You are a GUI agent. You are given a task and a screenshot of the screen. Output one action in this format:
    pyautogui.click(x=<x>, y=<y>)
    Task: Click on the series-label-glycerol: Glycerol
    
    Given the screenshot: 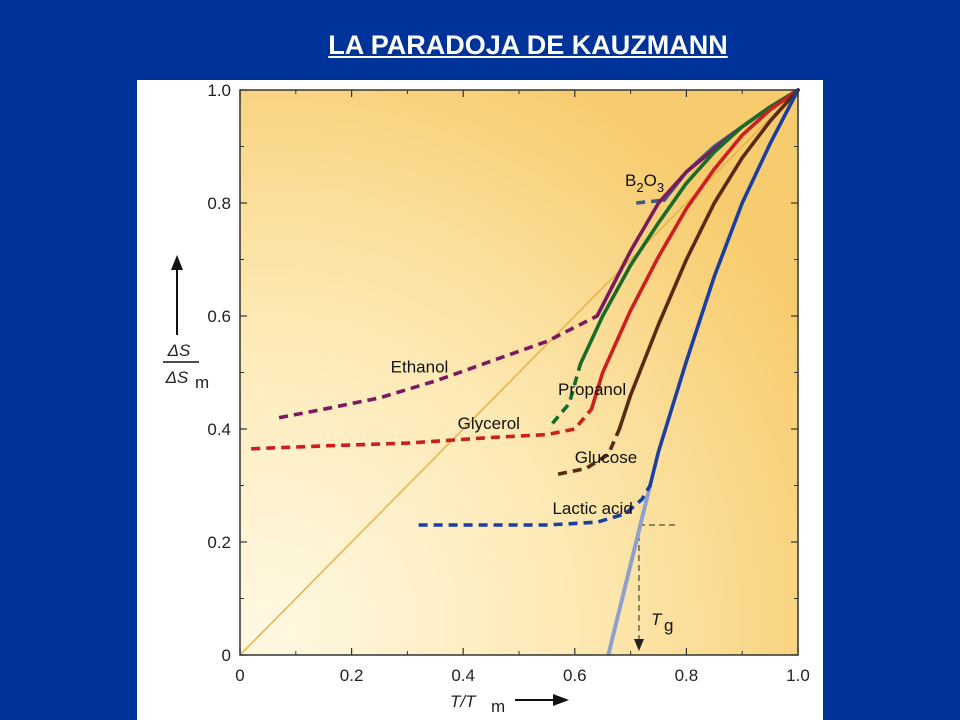 What is the action you would take?
    pyautogui.click(x=489, y=423)
    